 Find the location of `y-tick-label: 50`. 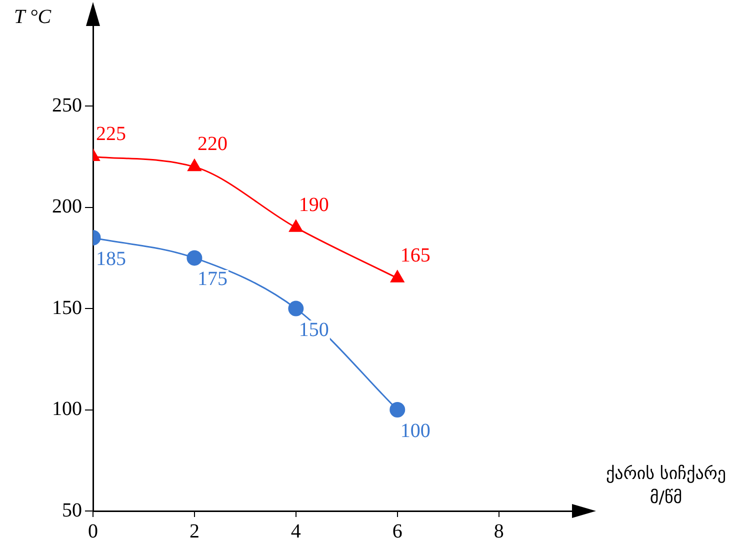

y-tick-label: 50 is located at coordinates (72, 510).